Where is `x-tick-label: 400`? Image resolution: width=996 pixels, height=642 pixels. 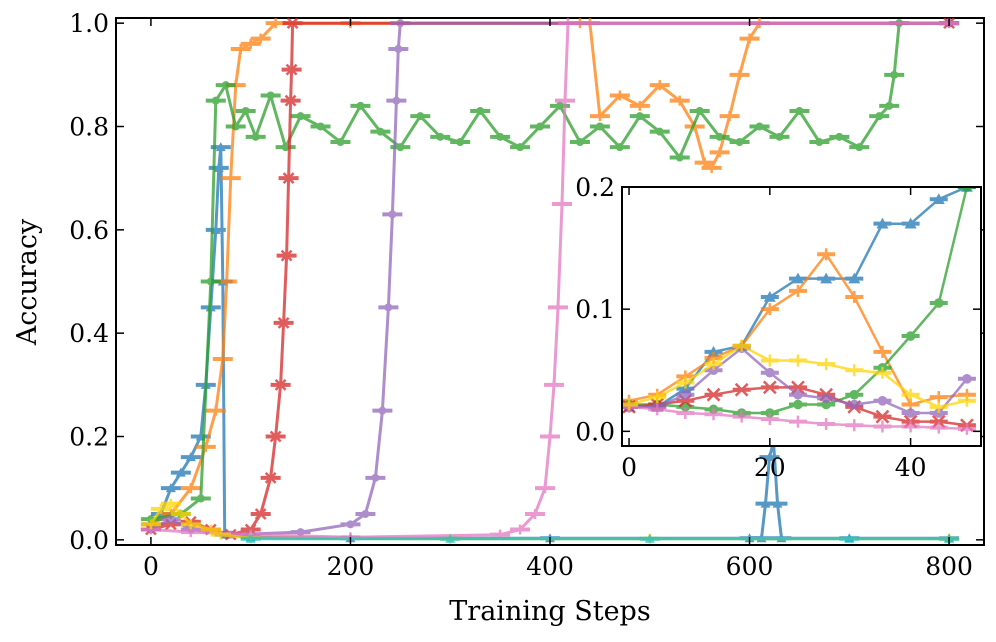
x-tick-label: 400 is located at coordinates (550, 566).